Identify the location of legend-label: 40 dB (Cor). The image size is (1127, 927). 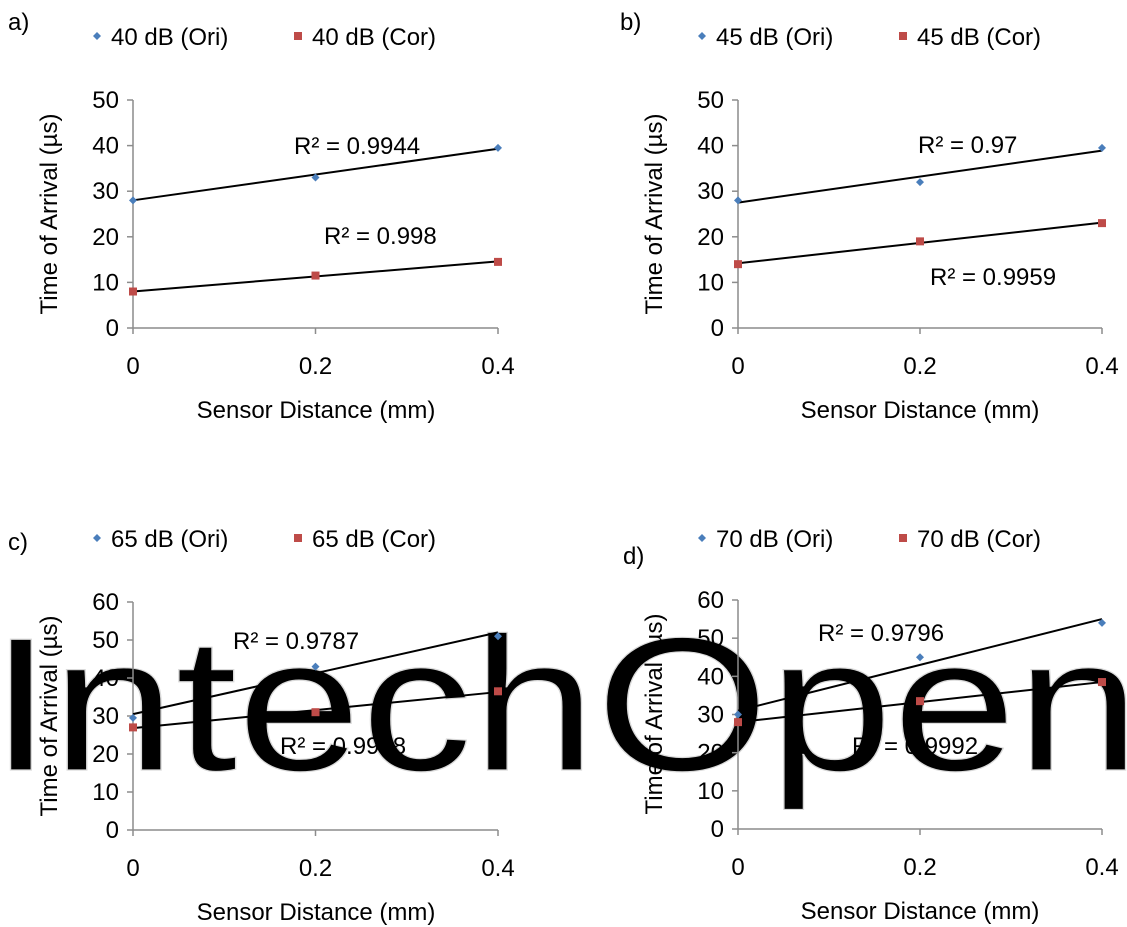
(374, 37).